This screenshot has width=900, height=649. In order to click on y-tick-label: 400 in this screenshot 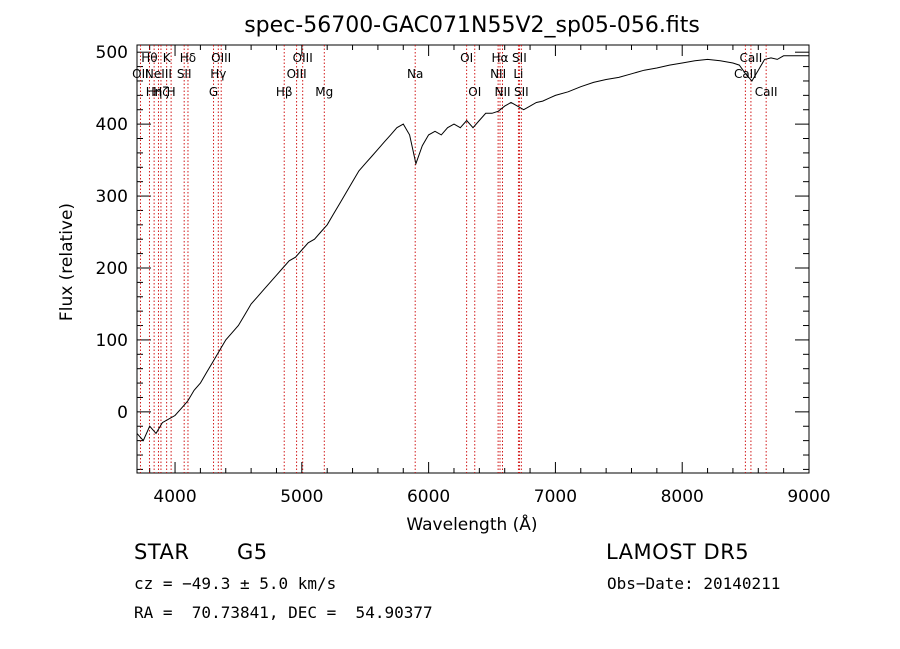, I will do `click(112, 125)`.